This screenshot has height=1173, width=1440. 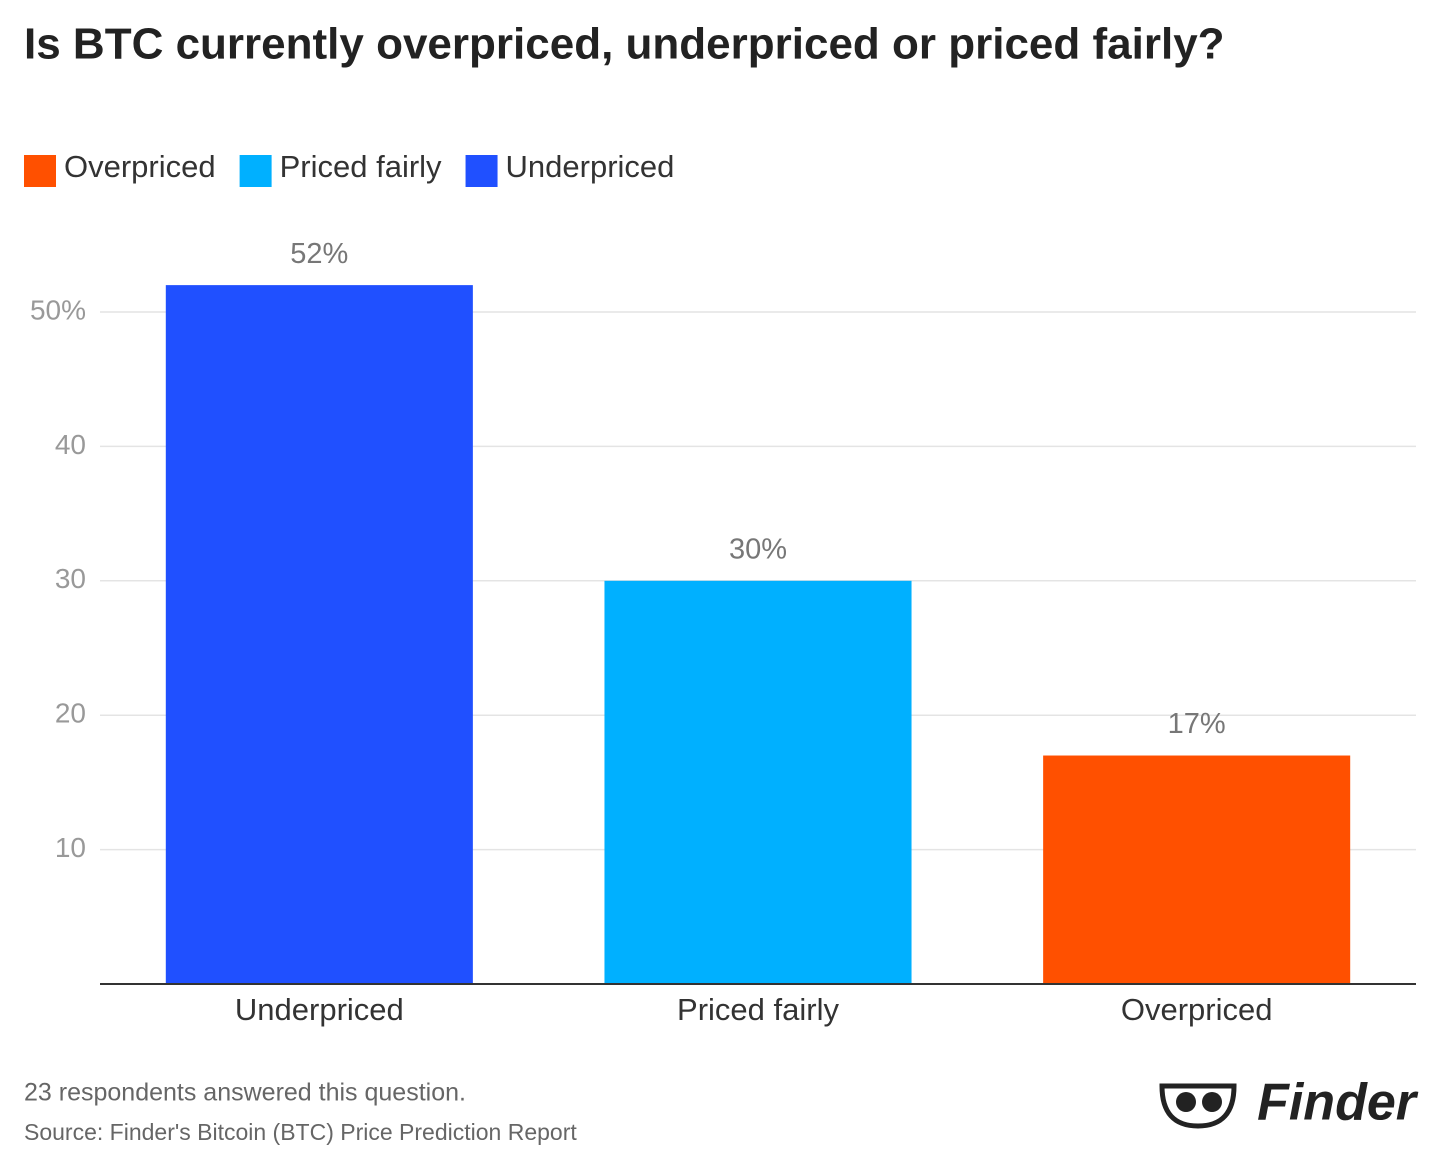 I want to click on legend-label: Priced fairly, so click(x=361, y=166).